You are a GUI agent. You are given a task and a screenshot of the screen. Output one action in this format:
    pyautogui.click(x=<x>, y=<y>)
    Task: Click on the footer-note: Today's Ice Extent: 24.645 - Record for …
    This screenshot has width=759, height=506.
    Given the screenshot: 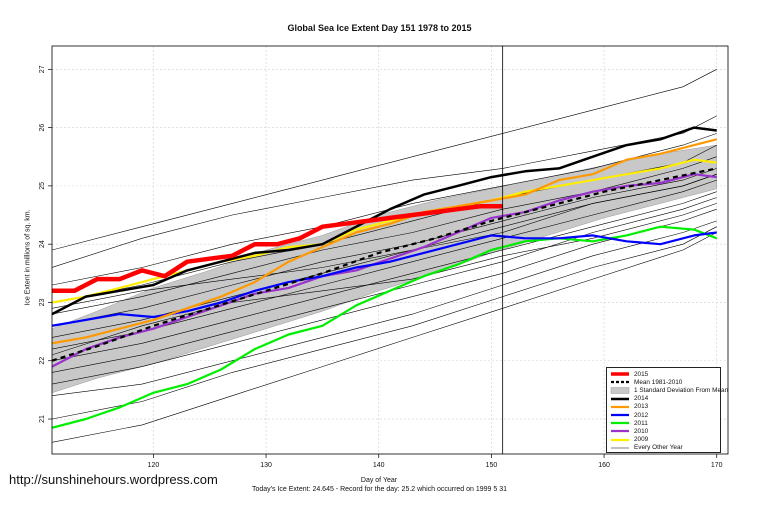 What is the action you would take?
    pyautogui.click(x=379, y=489)
    